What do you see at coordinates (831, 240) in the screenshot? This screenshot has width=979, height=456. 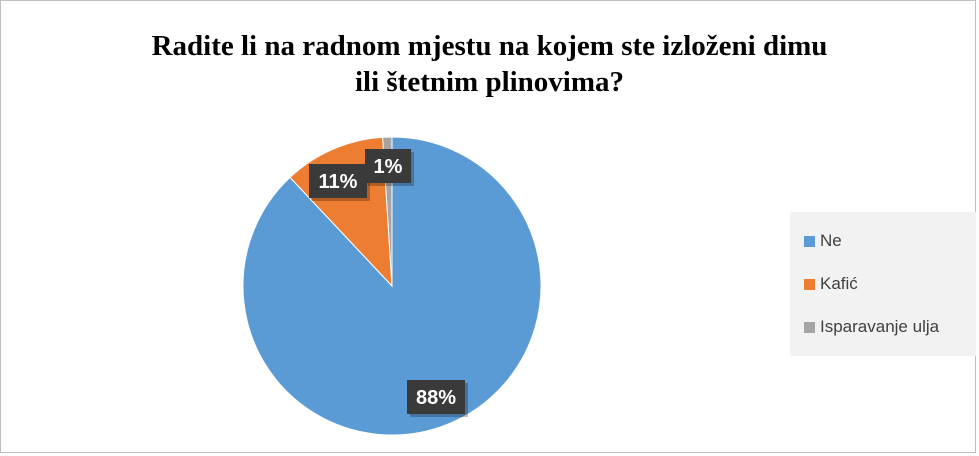 I see `legend-label-ne: Ne` at bounding box center [831, 240].